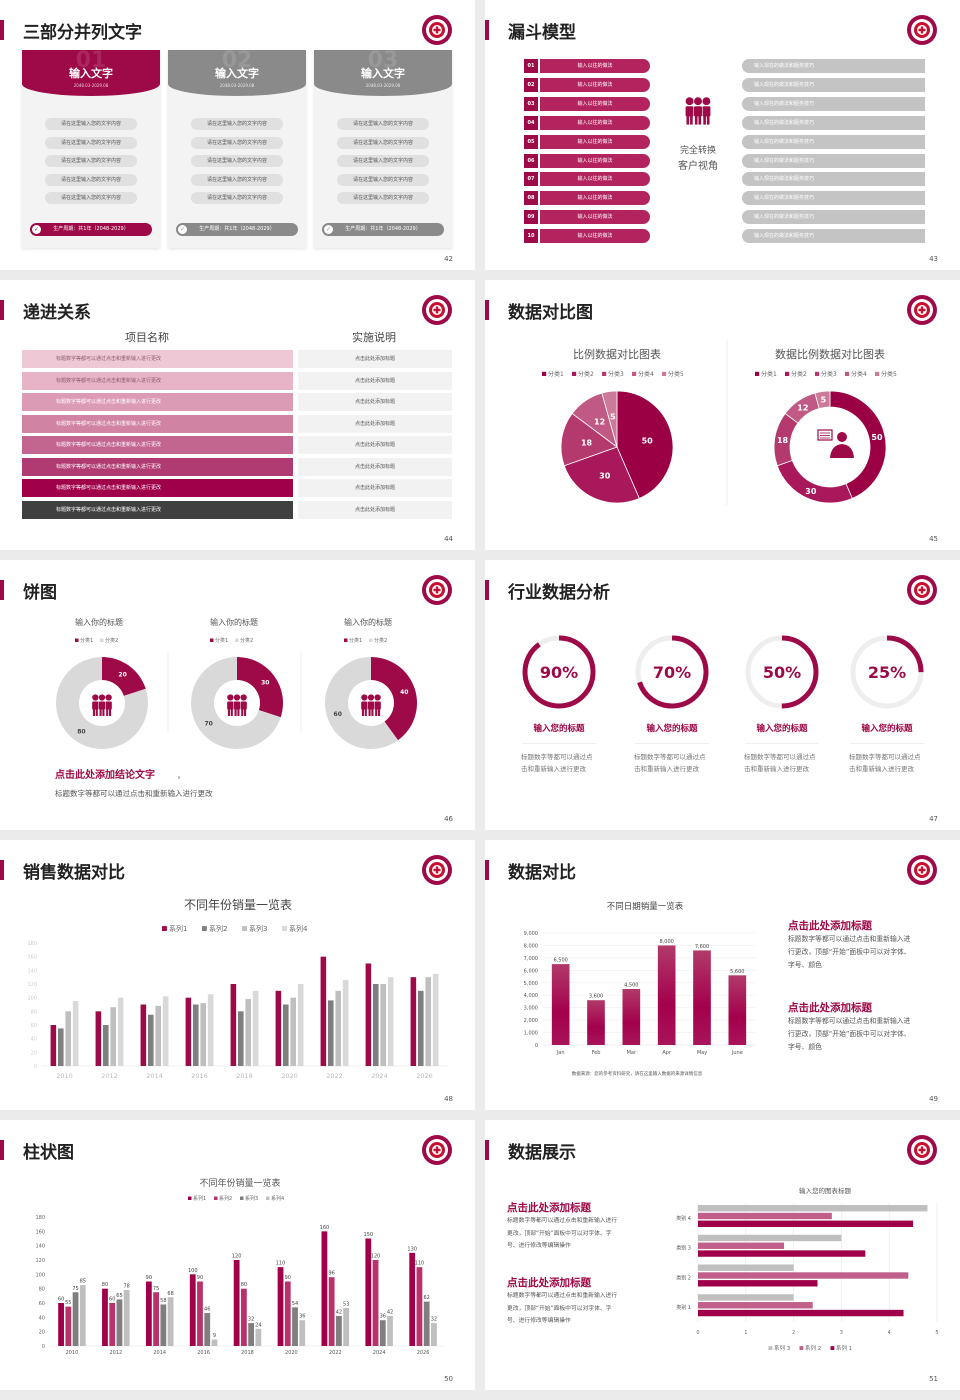  What do you see at coordinates (550, 313) in the screenshot?
I see `slide-title: 数据对比图` at bounding box center [550, 313].